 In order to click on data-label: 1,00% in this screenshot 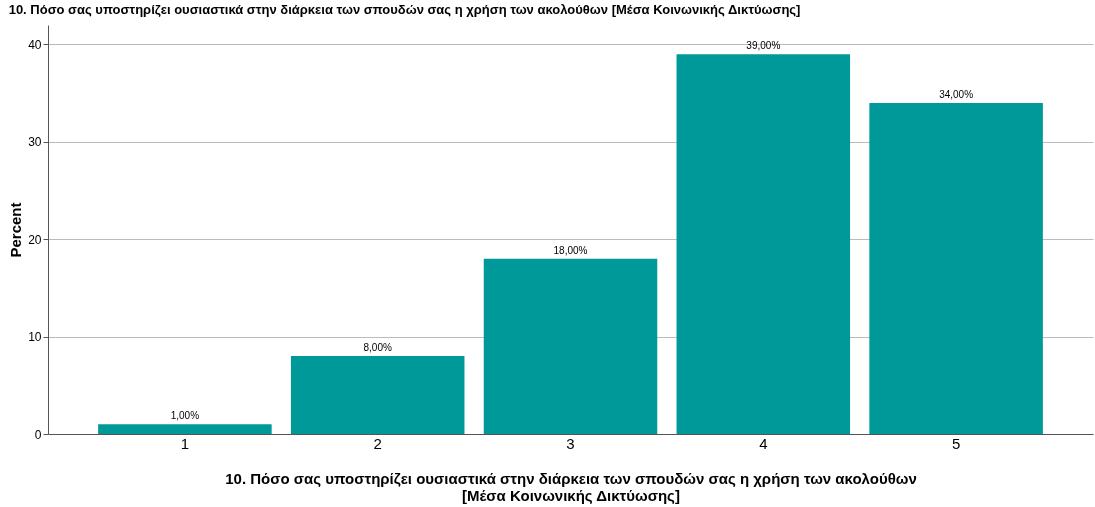, I will do `click(185, 416)`.